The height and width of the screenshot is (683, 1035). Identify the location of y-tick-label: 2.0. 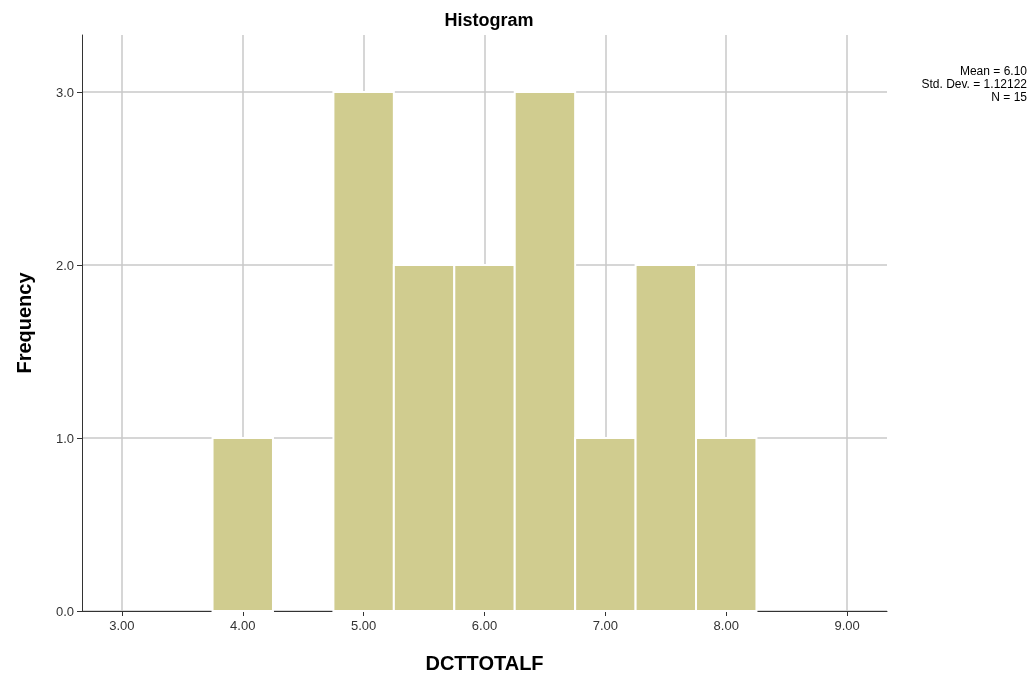
(64, 265).